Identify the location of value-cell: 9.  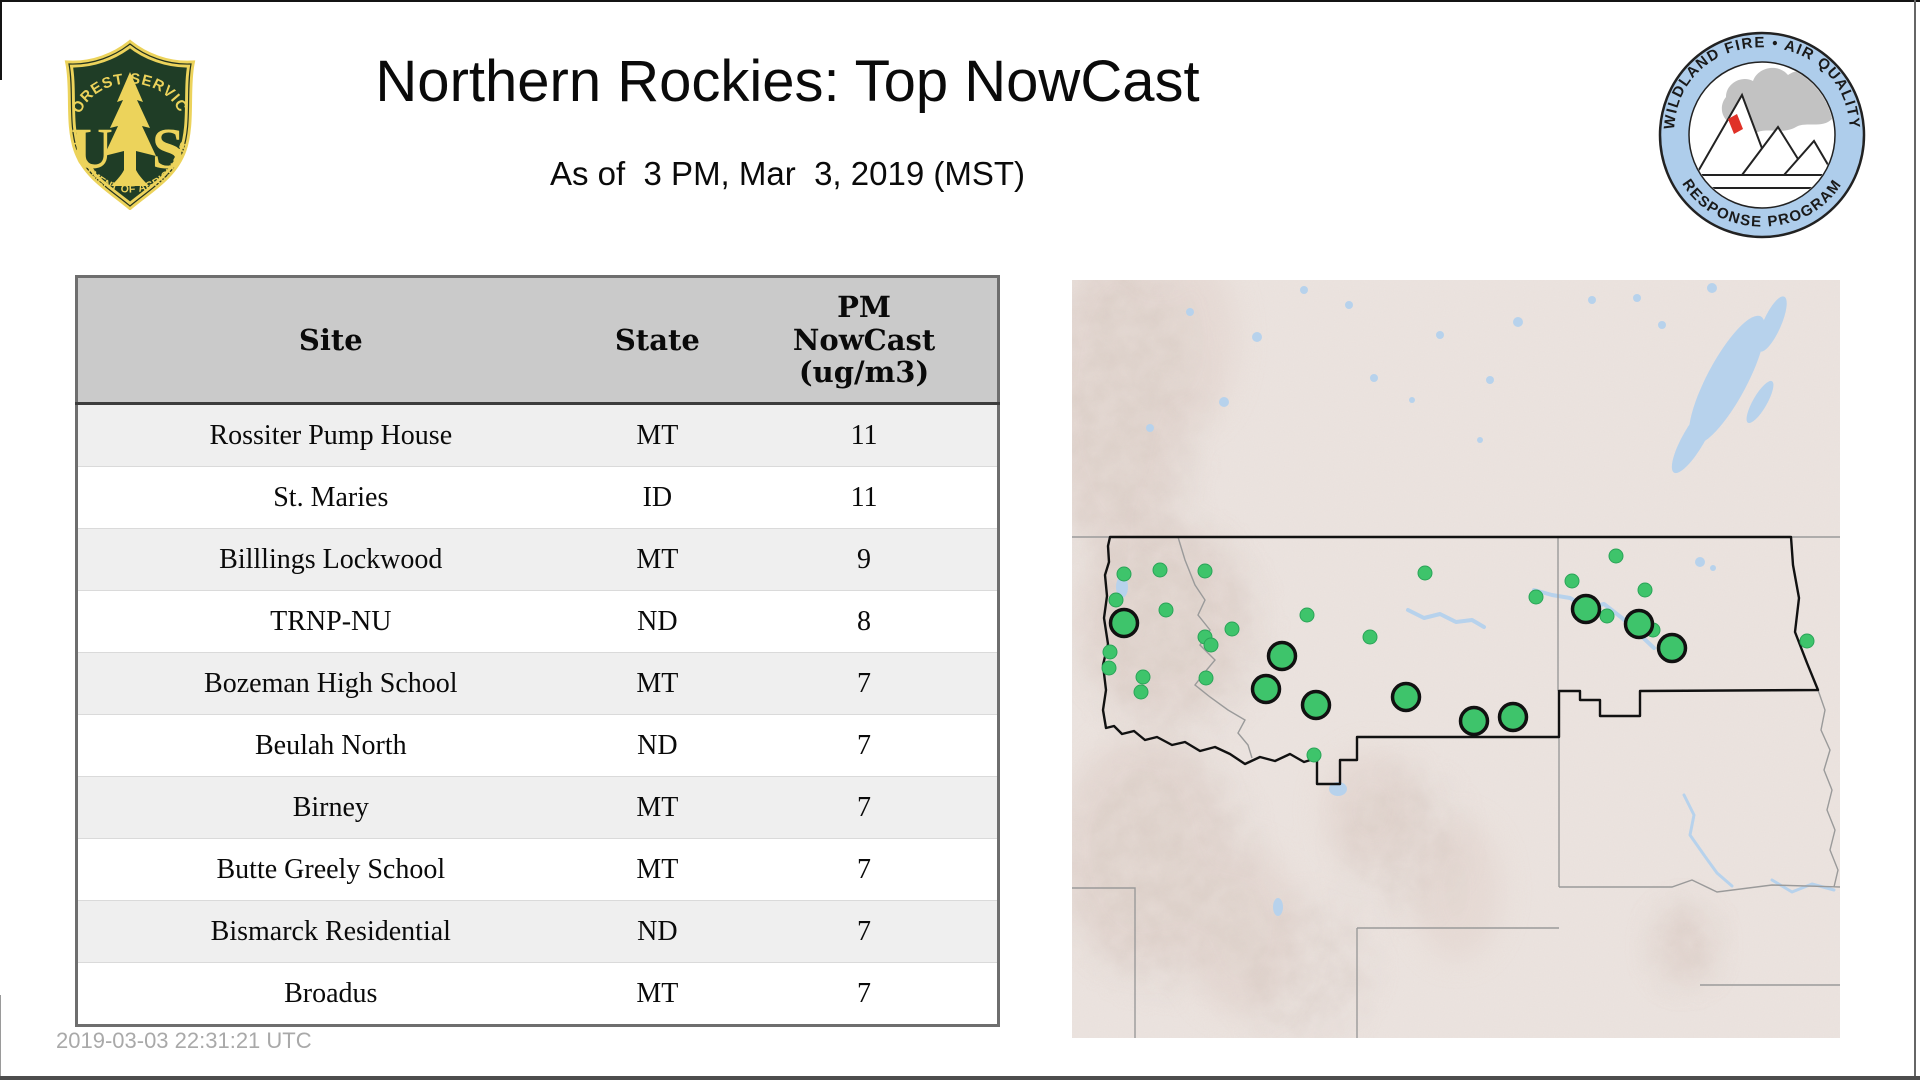
(865, 559).